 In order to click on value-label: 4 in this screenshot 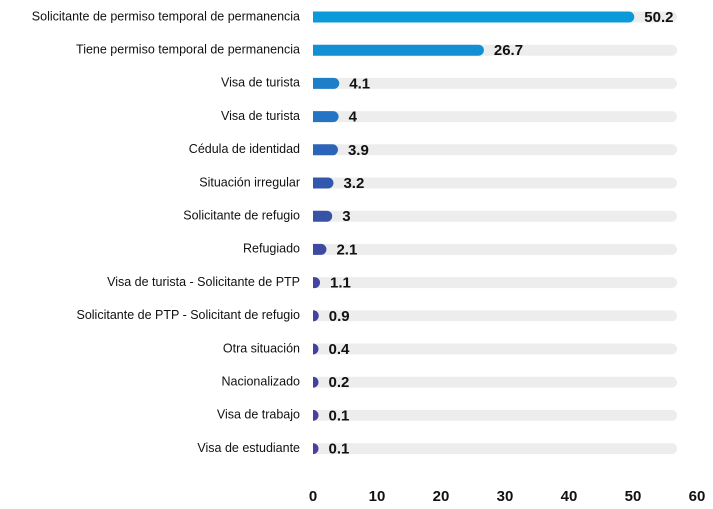, I will do `click(353, 117)`.